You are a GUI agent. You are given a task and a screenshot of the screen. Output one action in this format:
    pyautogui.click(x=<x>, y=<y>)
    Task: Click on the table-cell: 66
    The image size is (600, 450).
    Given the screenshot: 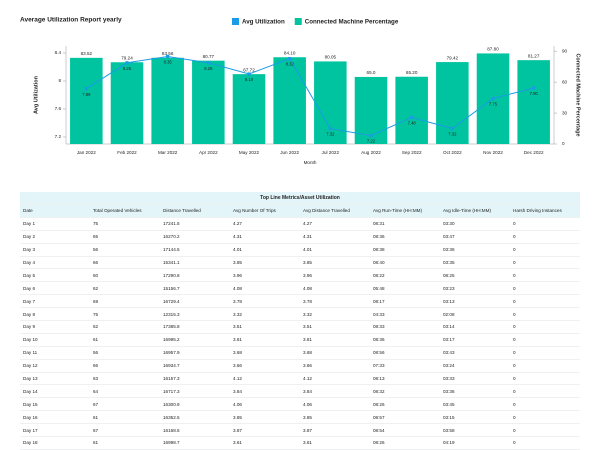 What is the action you would take?
    pyautogui.click(x=125, y=263)
    